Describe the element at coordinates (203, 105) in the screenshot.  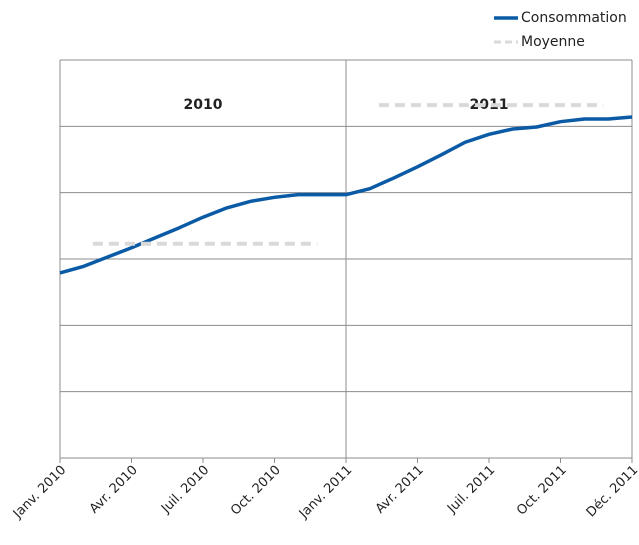
I see `band-label: 2010` at that location.